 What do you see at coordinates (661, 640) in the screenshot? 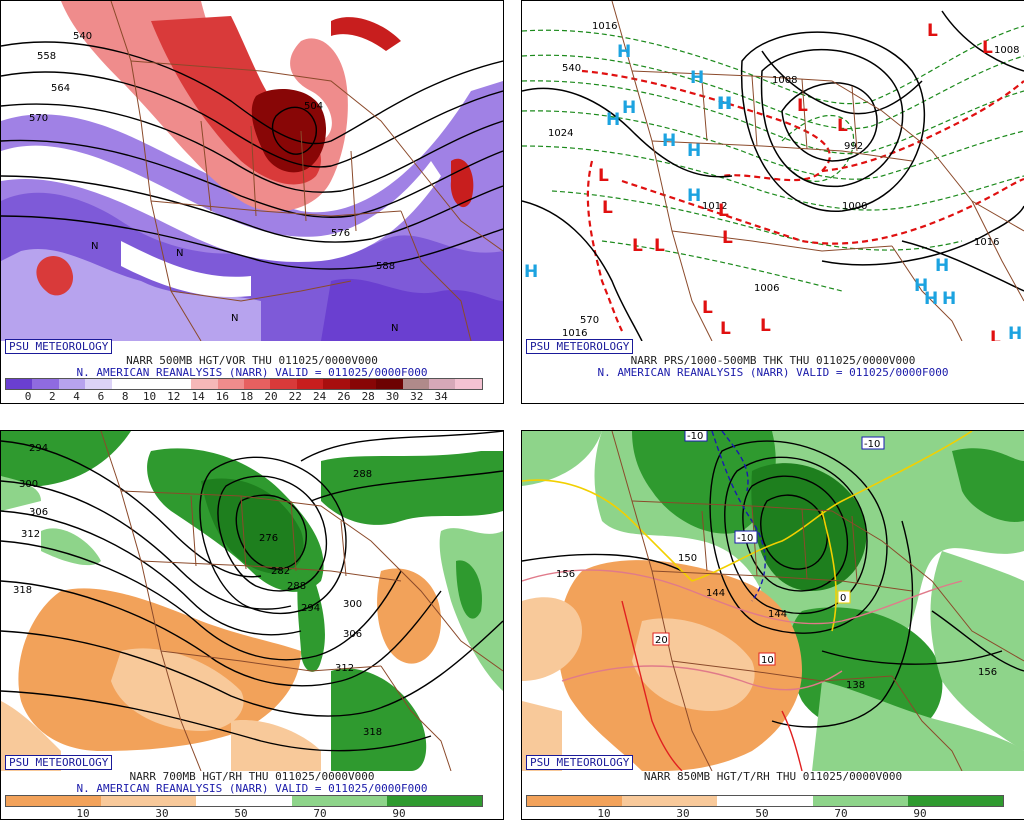
I see `temperature-label: 20` at bounding box center [661, 640].